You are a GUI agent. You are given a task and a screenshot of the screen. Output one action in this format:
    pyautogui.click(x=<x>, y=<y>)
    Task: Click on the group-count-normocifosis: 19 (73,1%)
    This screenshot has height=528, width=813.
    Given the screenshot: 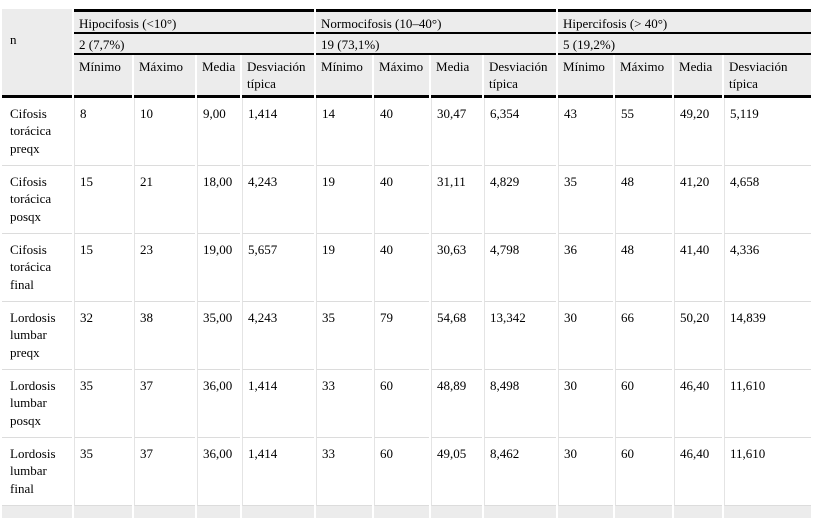 What is the action you would take?
    pyautogui.click(x=436, y=45)
    